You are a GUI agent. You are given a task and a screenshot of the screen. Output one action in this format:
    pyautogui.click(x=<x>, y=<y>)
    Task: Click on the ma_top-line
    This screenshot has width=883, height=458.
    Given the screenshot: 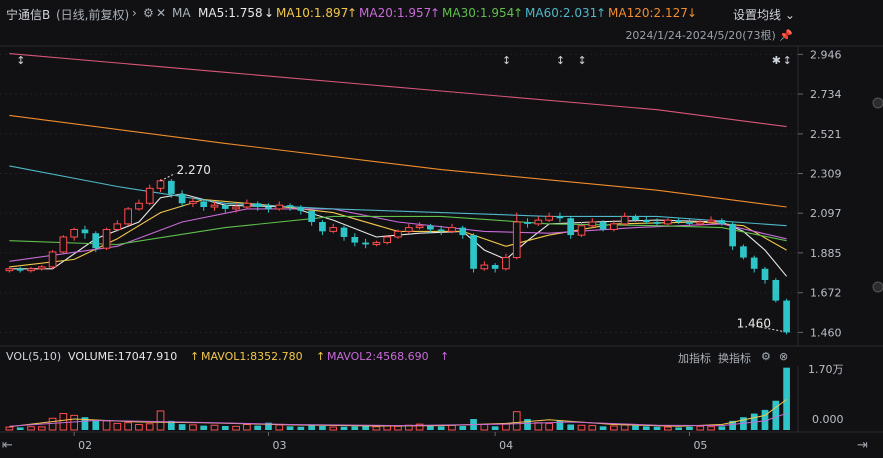 What is the action you would take?
    pyautogui.click(x=398, y=90)
    